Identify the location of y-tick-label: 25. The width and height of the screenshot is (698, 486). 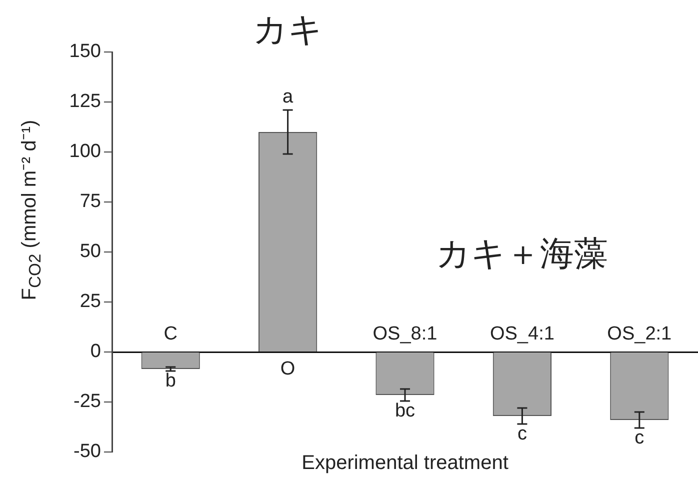
(90, 301).